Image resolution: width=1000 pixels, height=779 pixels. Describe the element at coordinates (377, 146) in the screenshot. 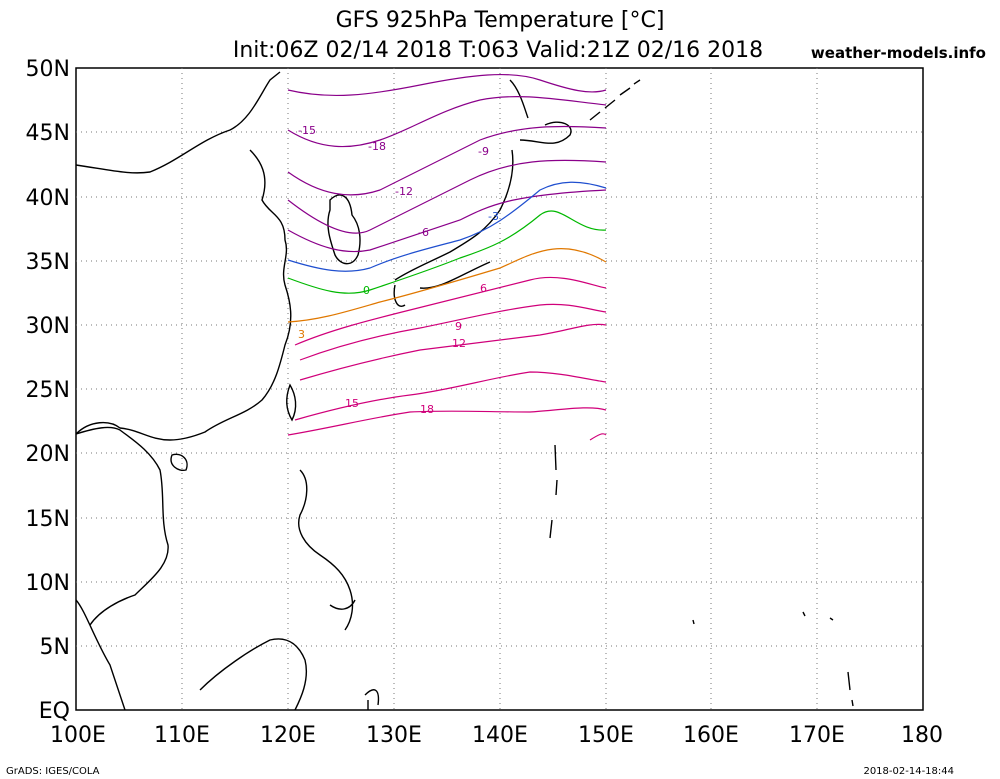

I see `contour-label: -18` at that location.